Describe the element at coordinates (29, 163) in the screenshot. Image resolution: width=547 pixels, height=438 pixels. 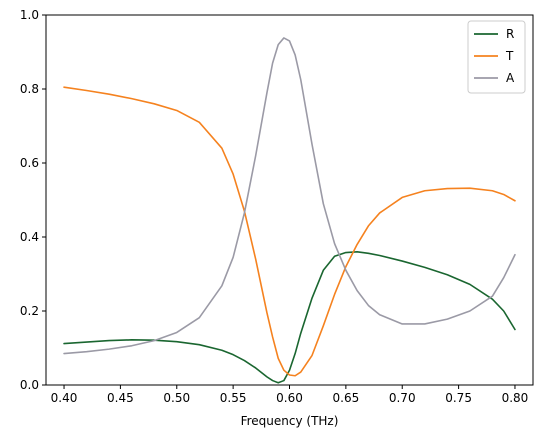
I see `y-tick-label: 0.6` at that location.